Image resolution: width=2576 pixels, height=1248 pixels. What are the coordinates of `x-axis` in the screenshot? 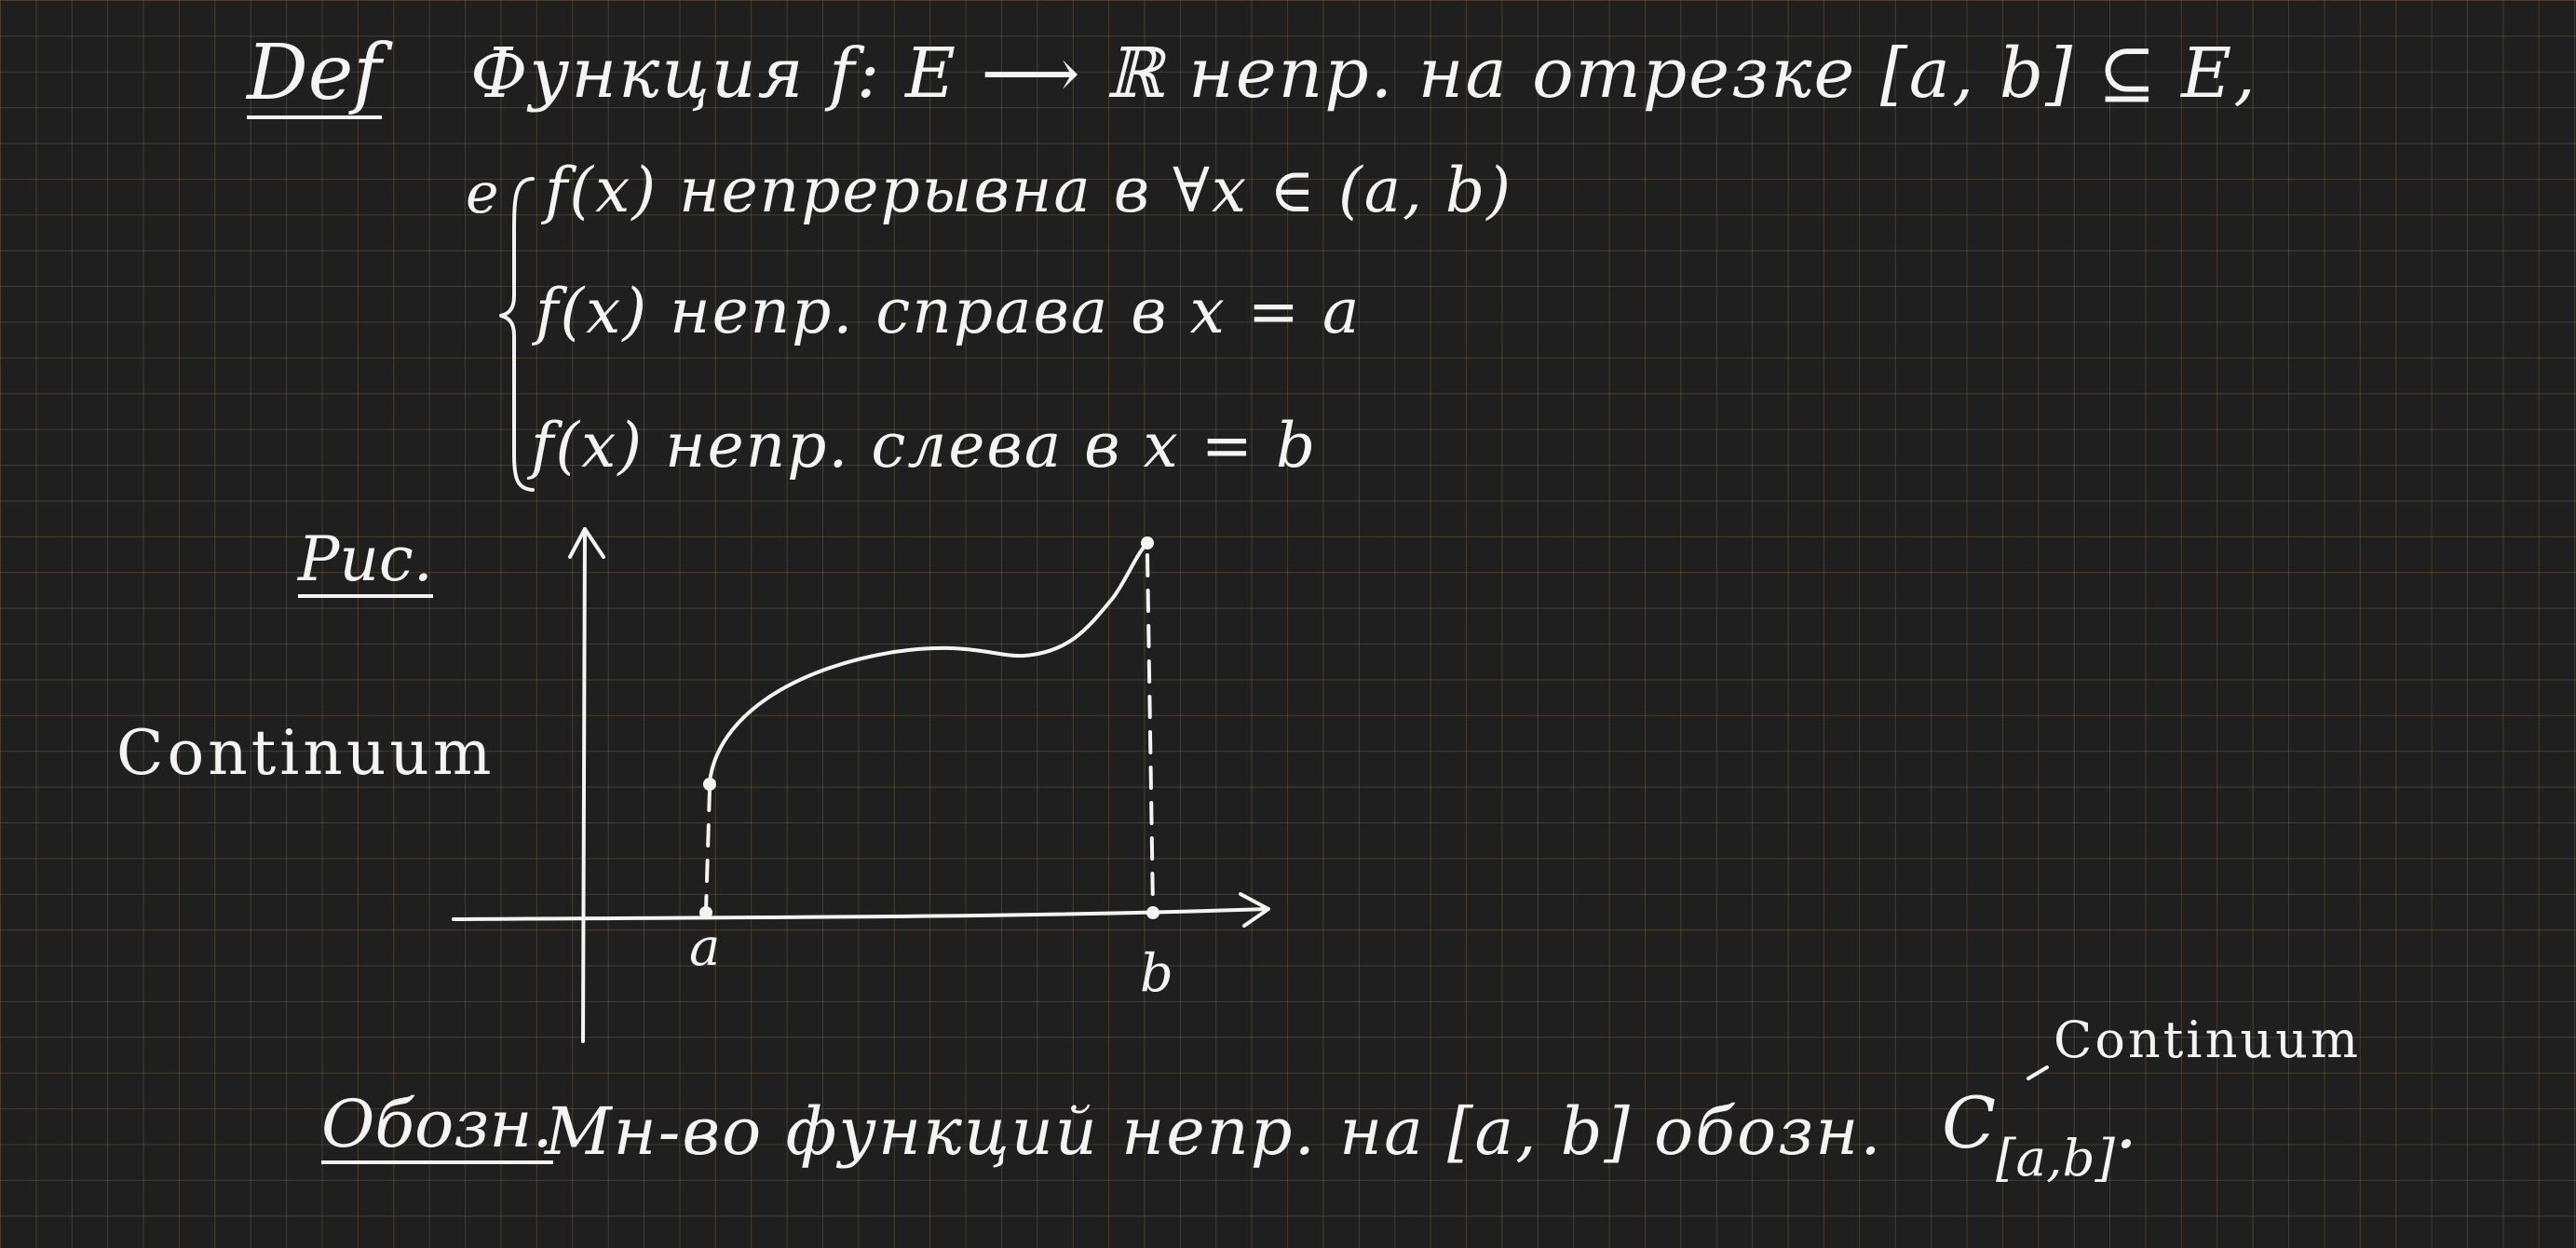 It's located at (860, 914).